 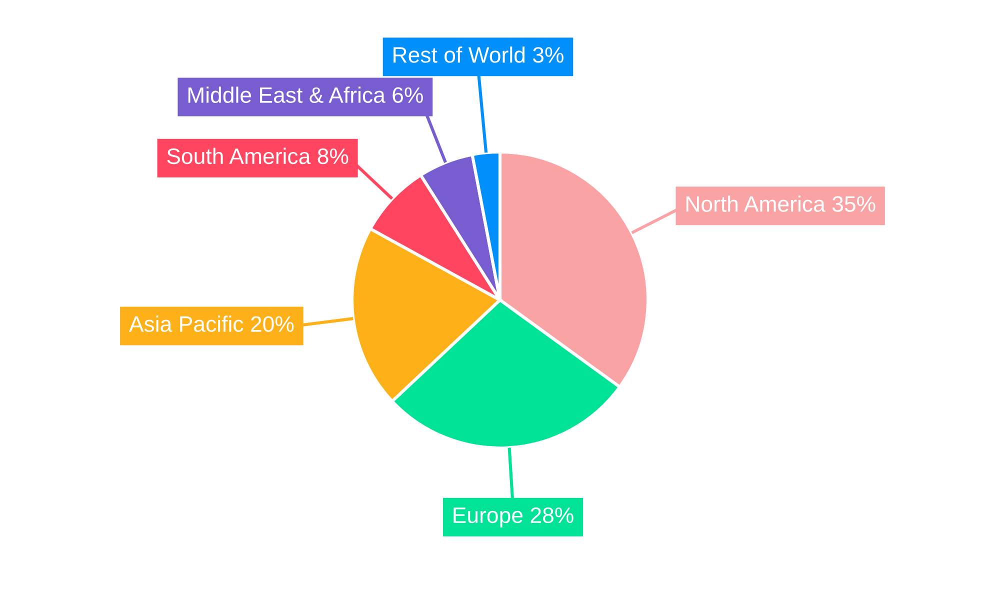 What do you see at coordinates (257, 156) in the screenshot?
I see `slice-label: South America 8%` at bounding box center [257, 156].